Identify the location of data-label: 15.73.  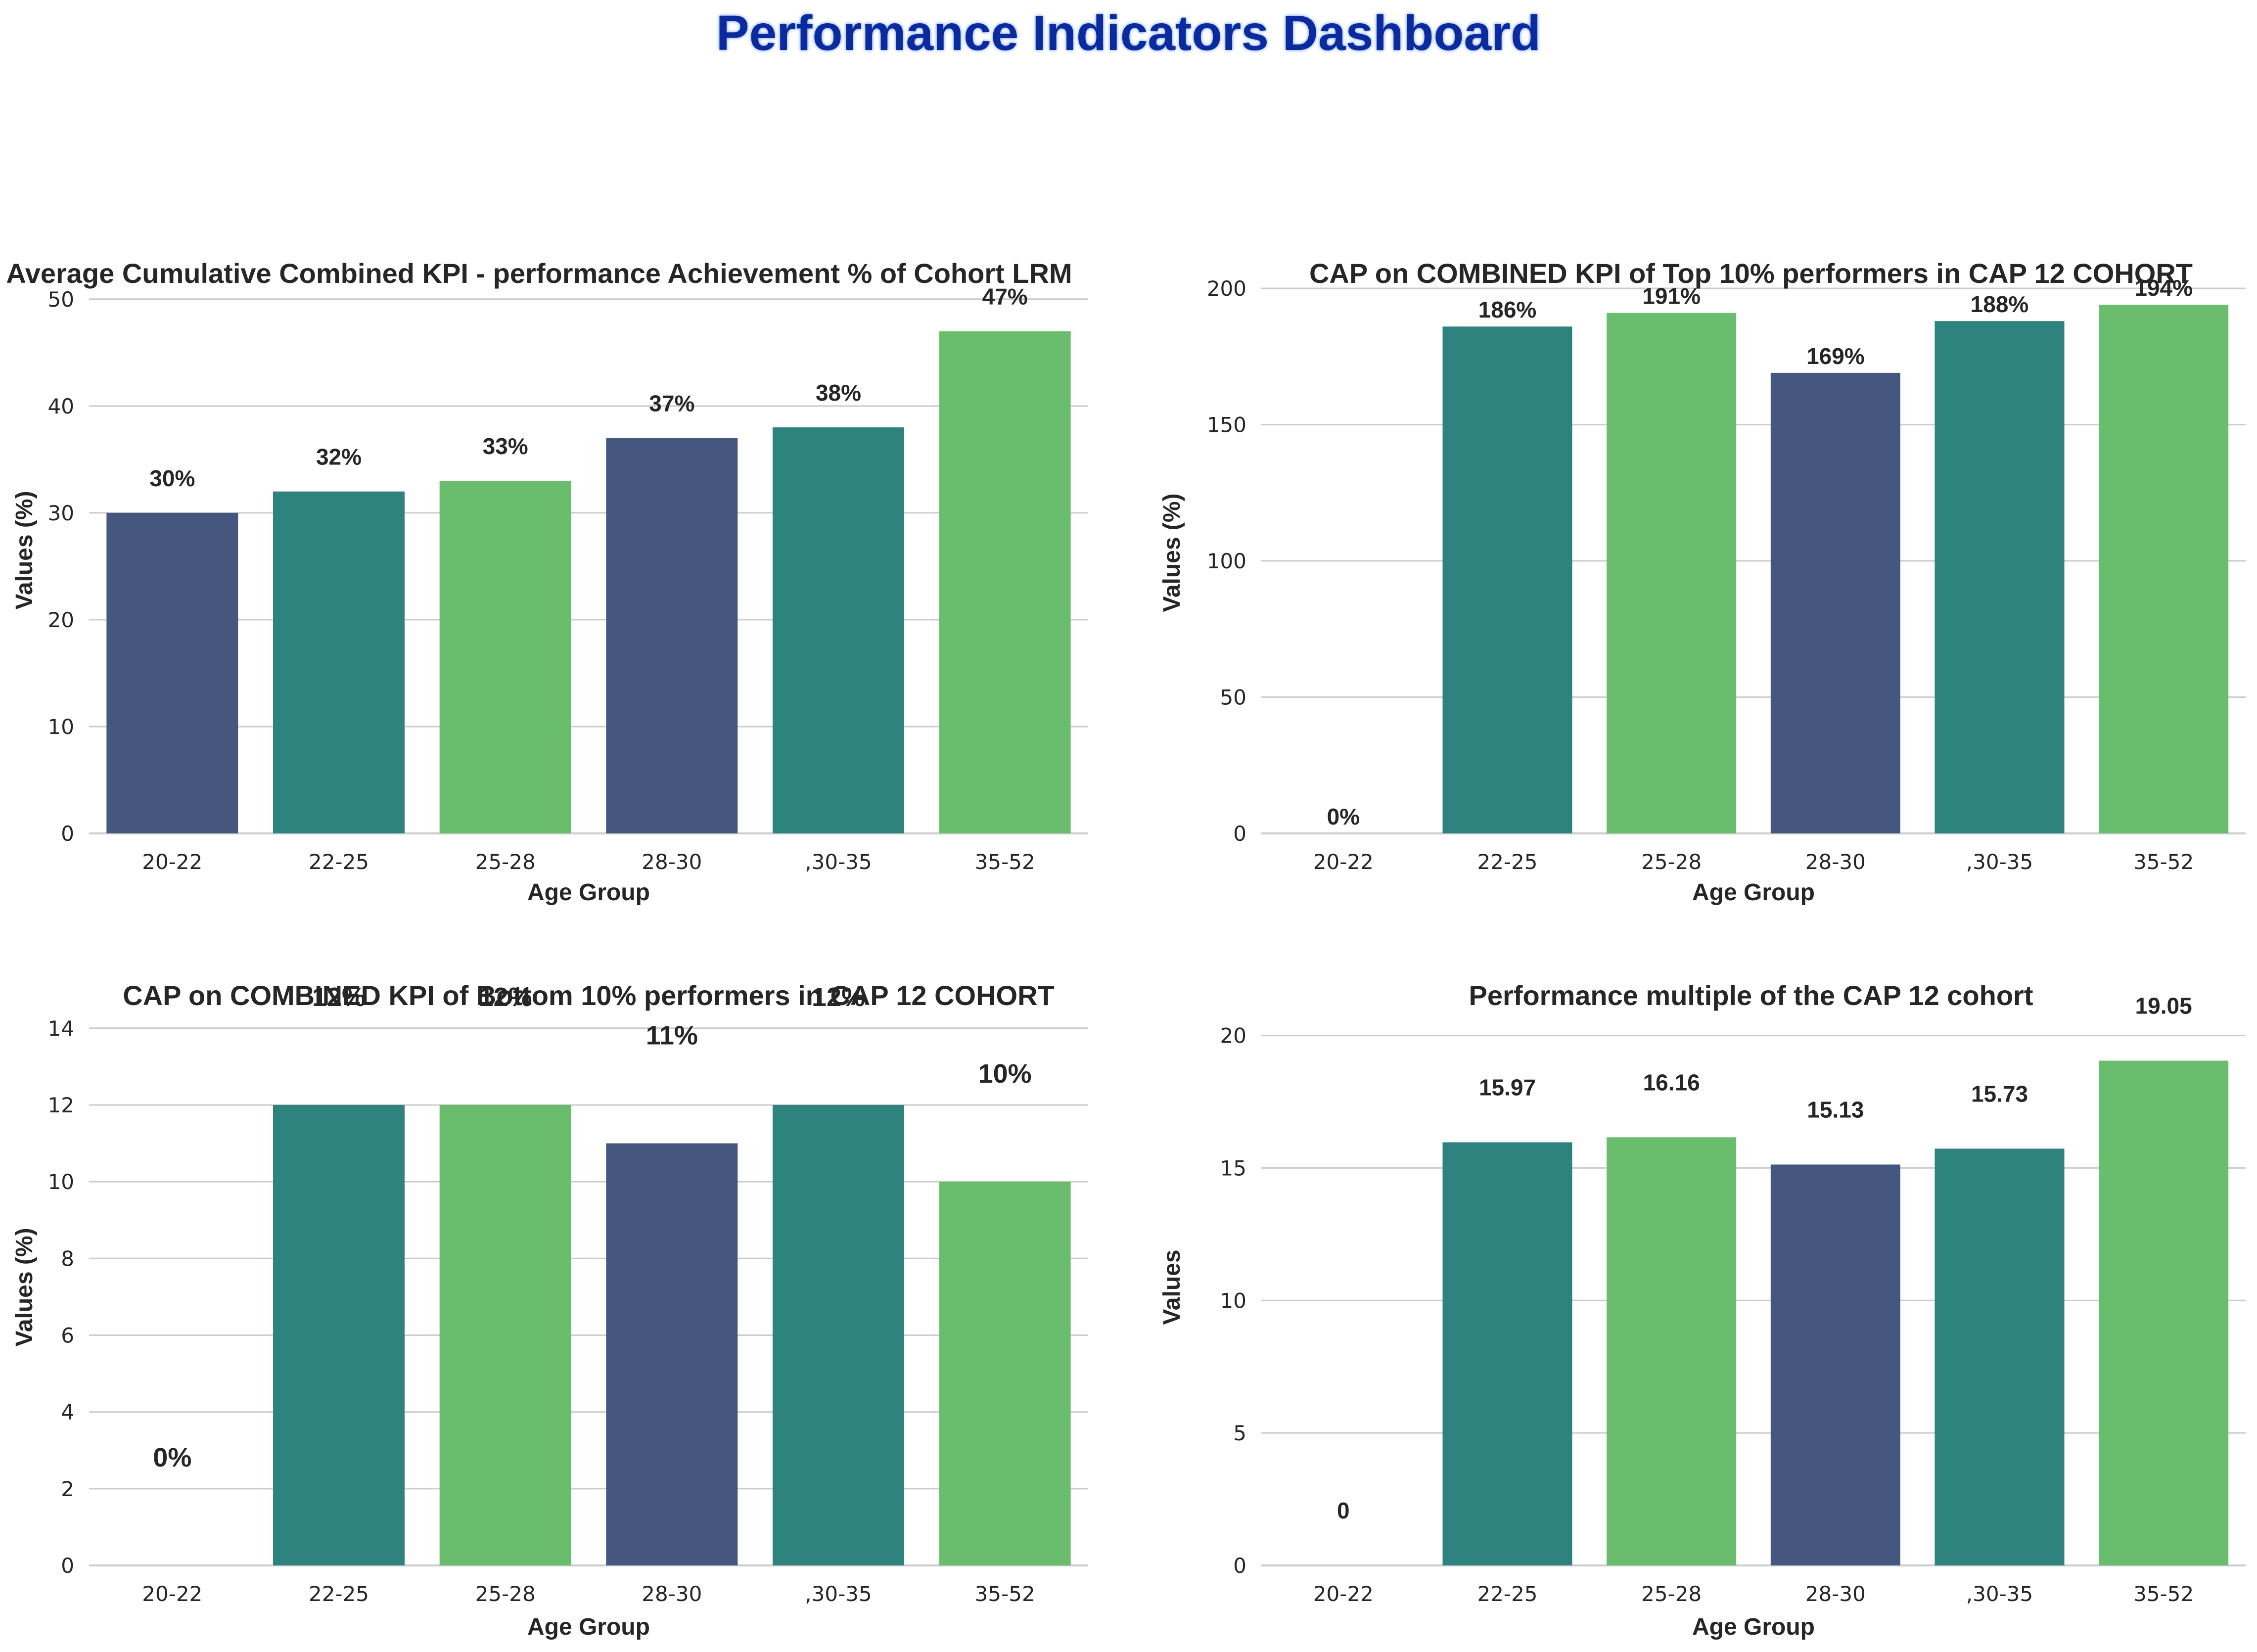
(1999, 1093).